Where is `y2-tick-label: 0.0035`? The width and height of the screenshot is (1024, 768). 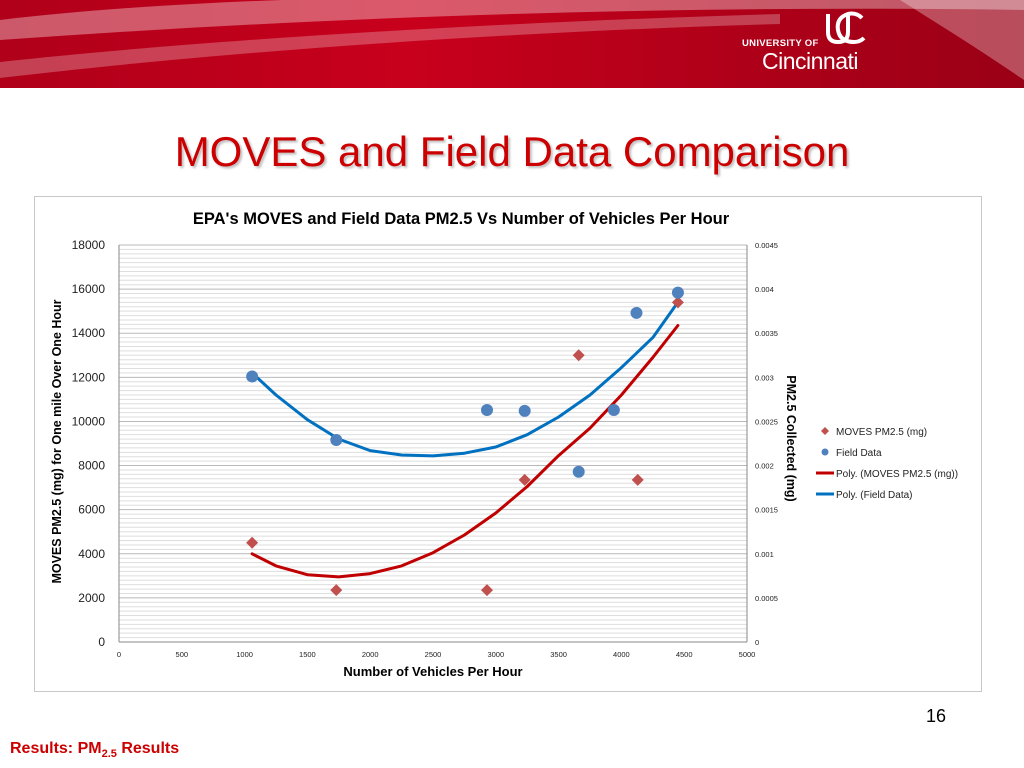
y2-tick-label: 0.0035 is located at coordinates (766, 333).